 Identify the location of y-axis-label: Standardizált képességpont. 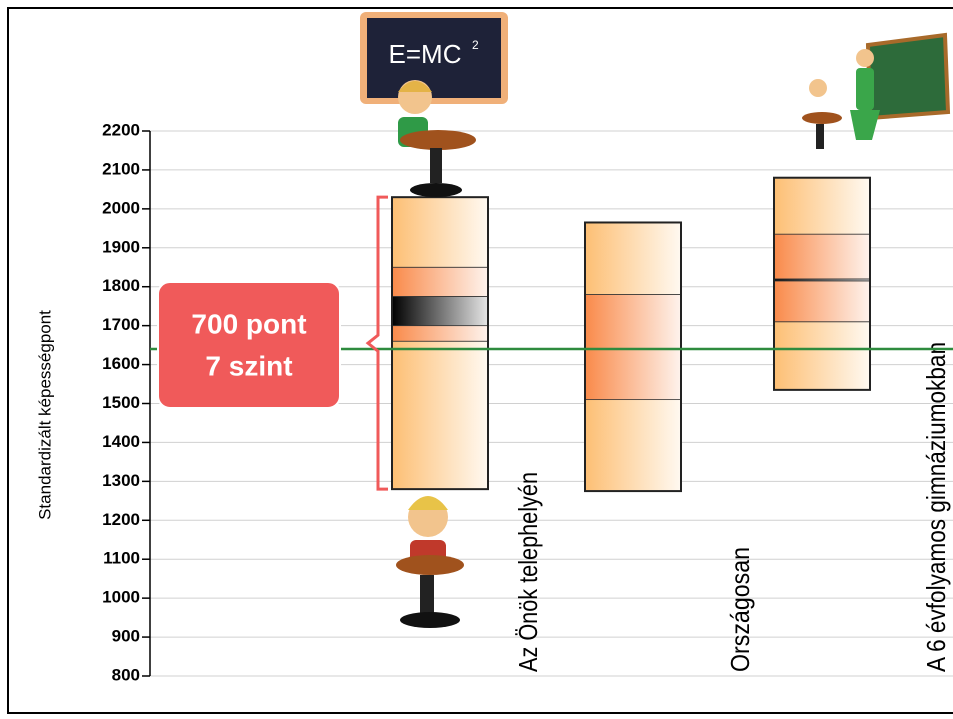
(44, 415).